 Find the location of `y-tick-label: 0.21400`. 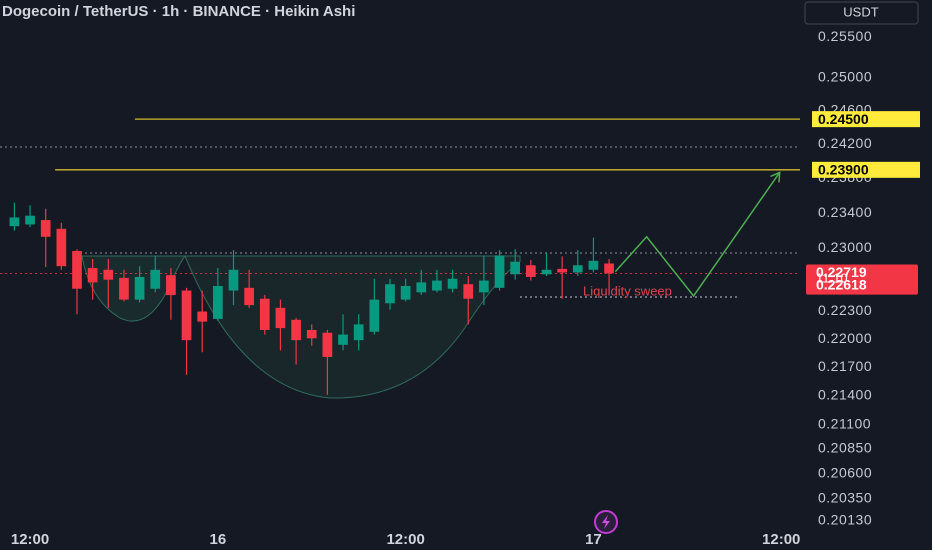

y-tick-label: 0.21400 is located at coordinates (845, 394).